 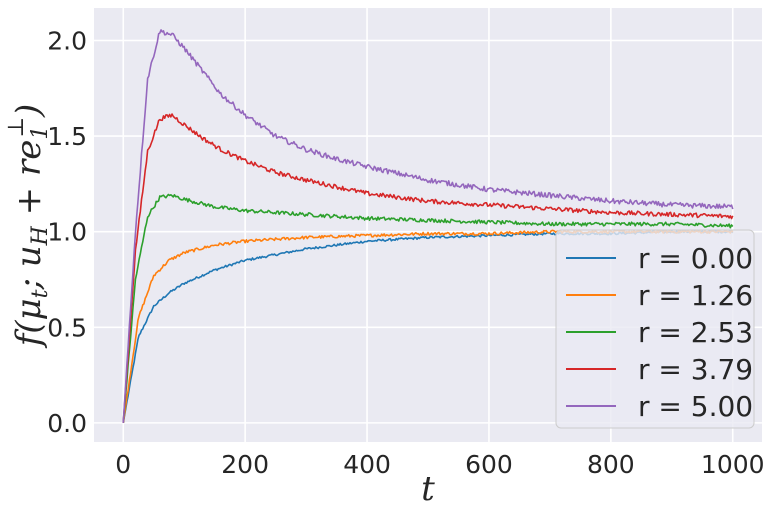 What do you see at coordinates (695, 332) in the screenshot?
I see `legend-label: r = 2.53` at bounding box center [695, 332].